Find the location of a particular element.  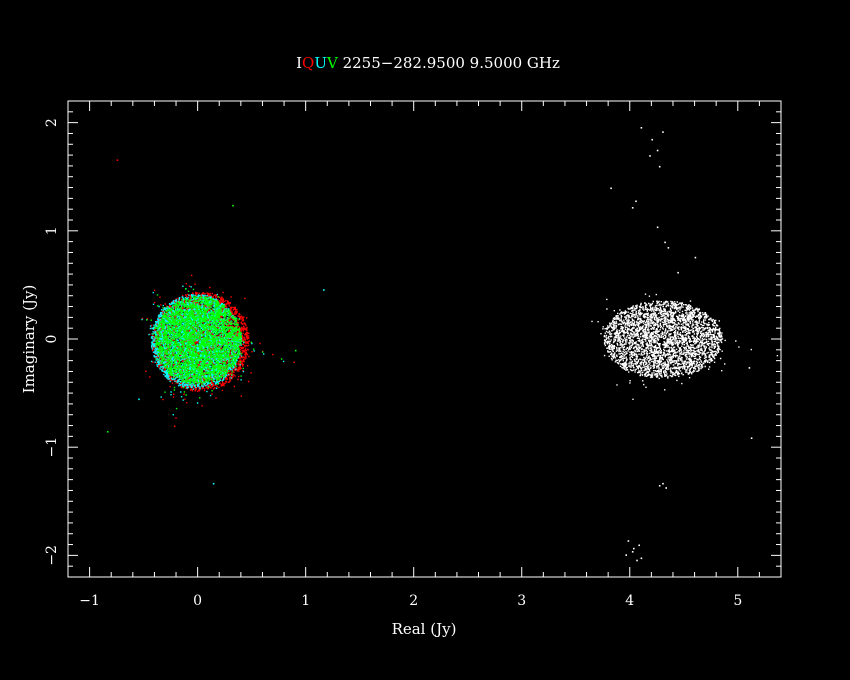

title-letter-1: Q is located at coordinates (308, 63).